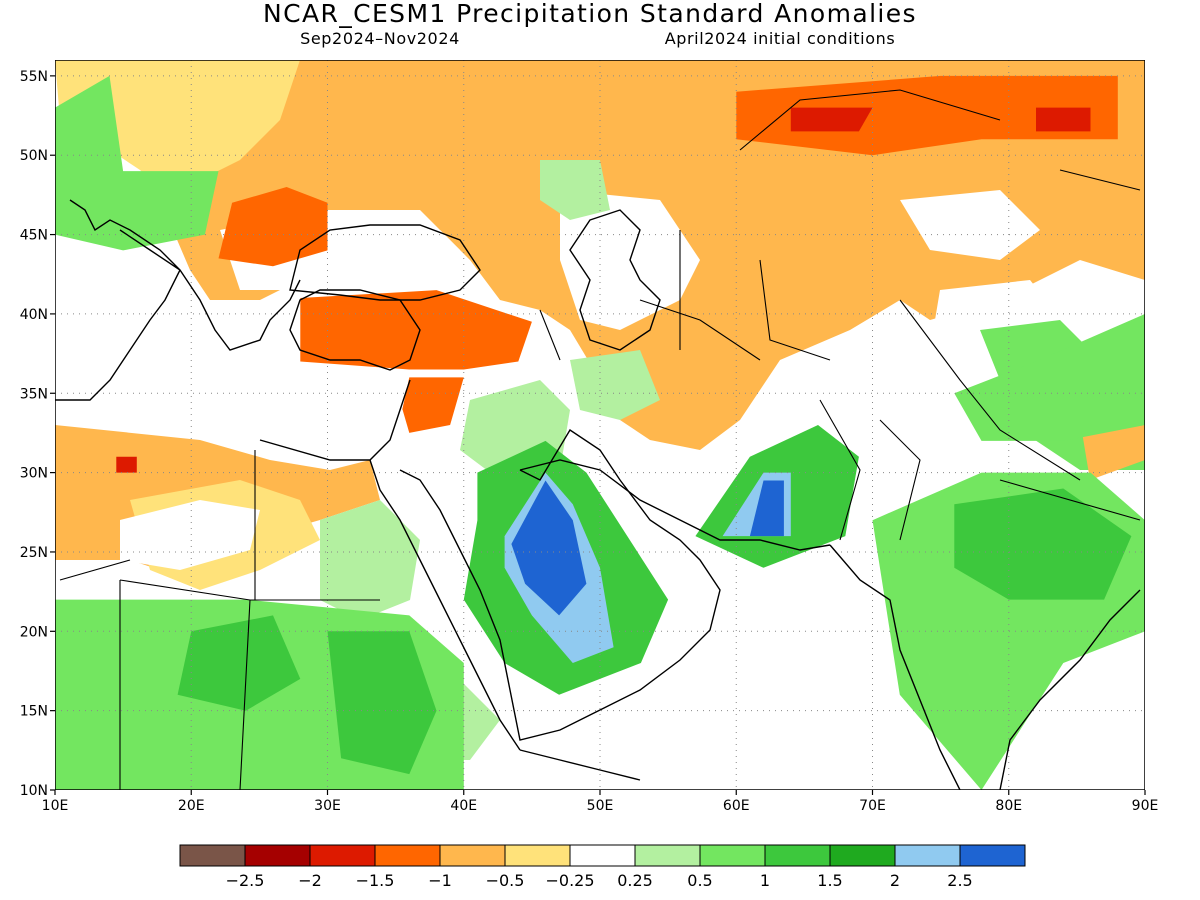  I want to click on colorbar: −2.5 −2 −1.5 −1 −0.5 −0.25 0.25 0.5 1 1.5 2 2.5, so click(602, 867).